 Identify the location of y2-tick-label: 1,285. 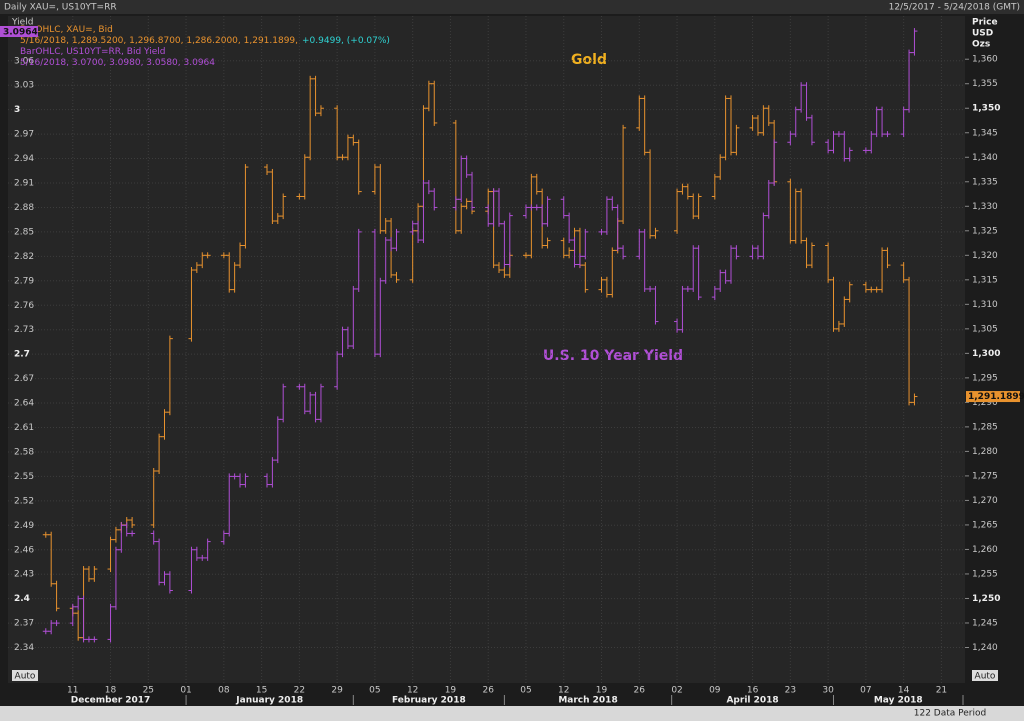
(985, 427).